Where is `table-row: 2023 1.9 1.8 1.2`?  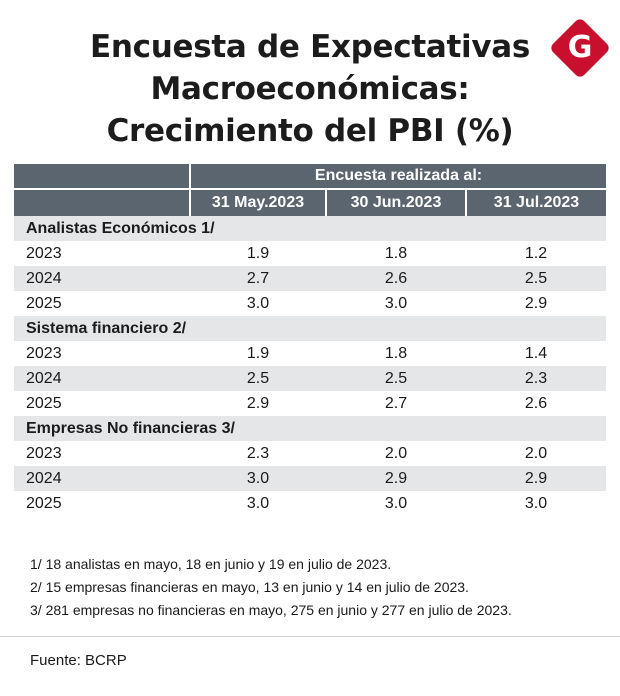 table-row: 2023 1.9 1.8 1.2 is located at coordinates (310, 253).